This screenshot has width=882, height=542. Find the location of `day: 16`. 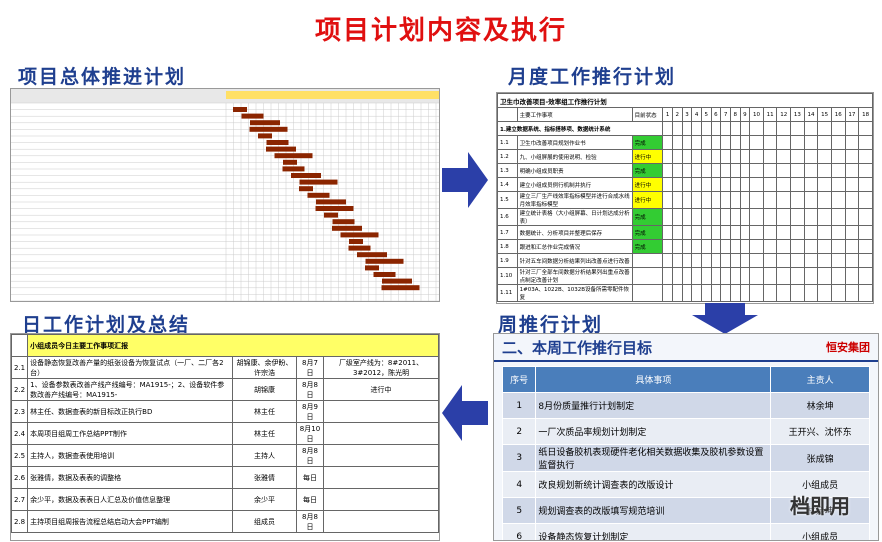

day: 16 is located at coordinates (838, 114).